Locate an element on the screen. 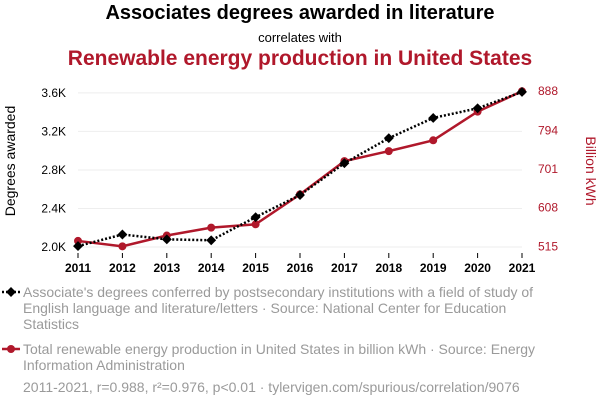 Image resolution: width=600 pixels, height=408 pixels. right-tick-label: 515 is located at coordinates (548, 246).